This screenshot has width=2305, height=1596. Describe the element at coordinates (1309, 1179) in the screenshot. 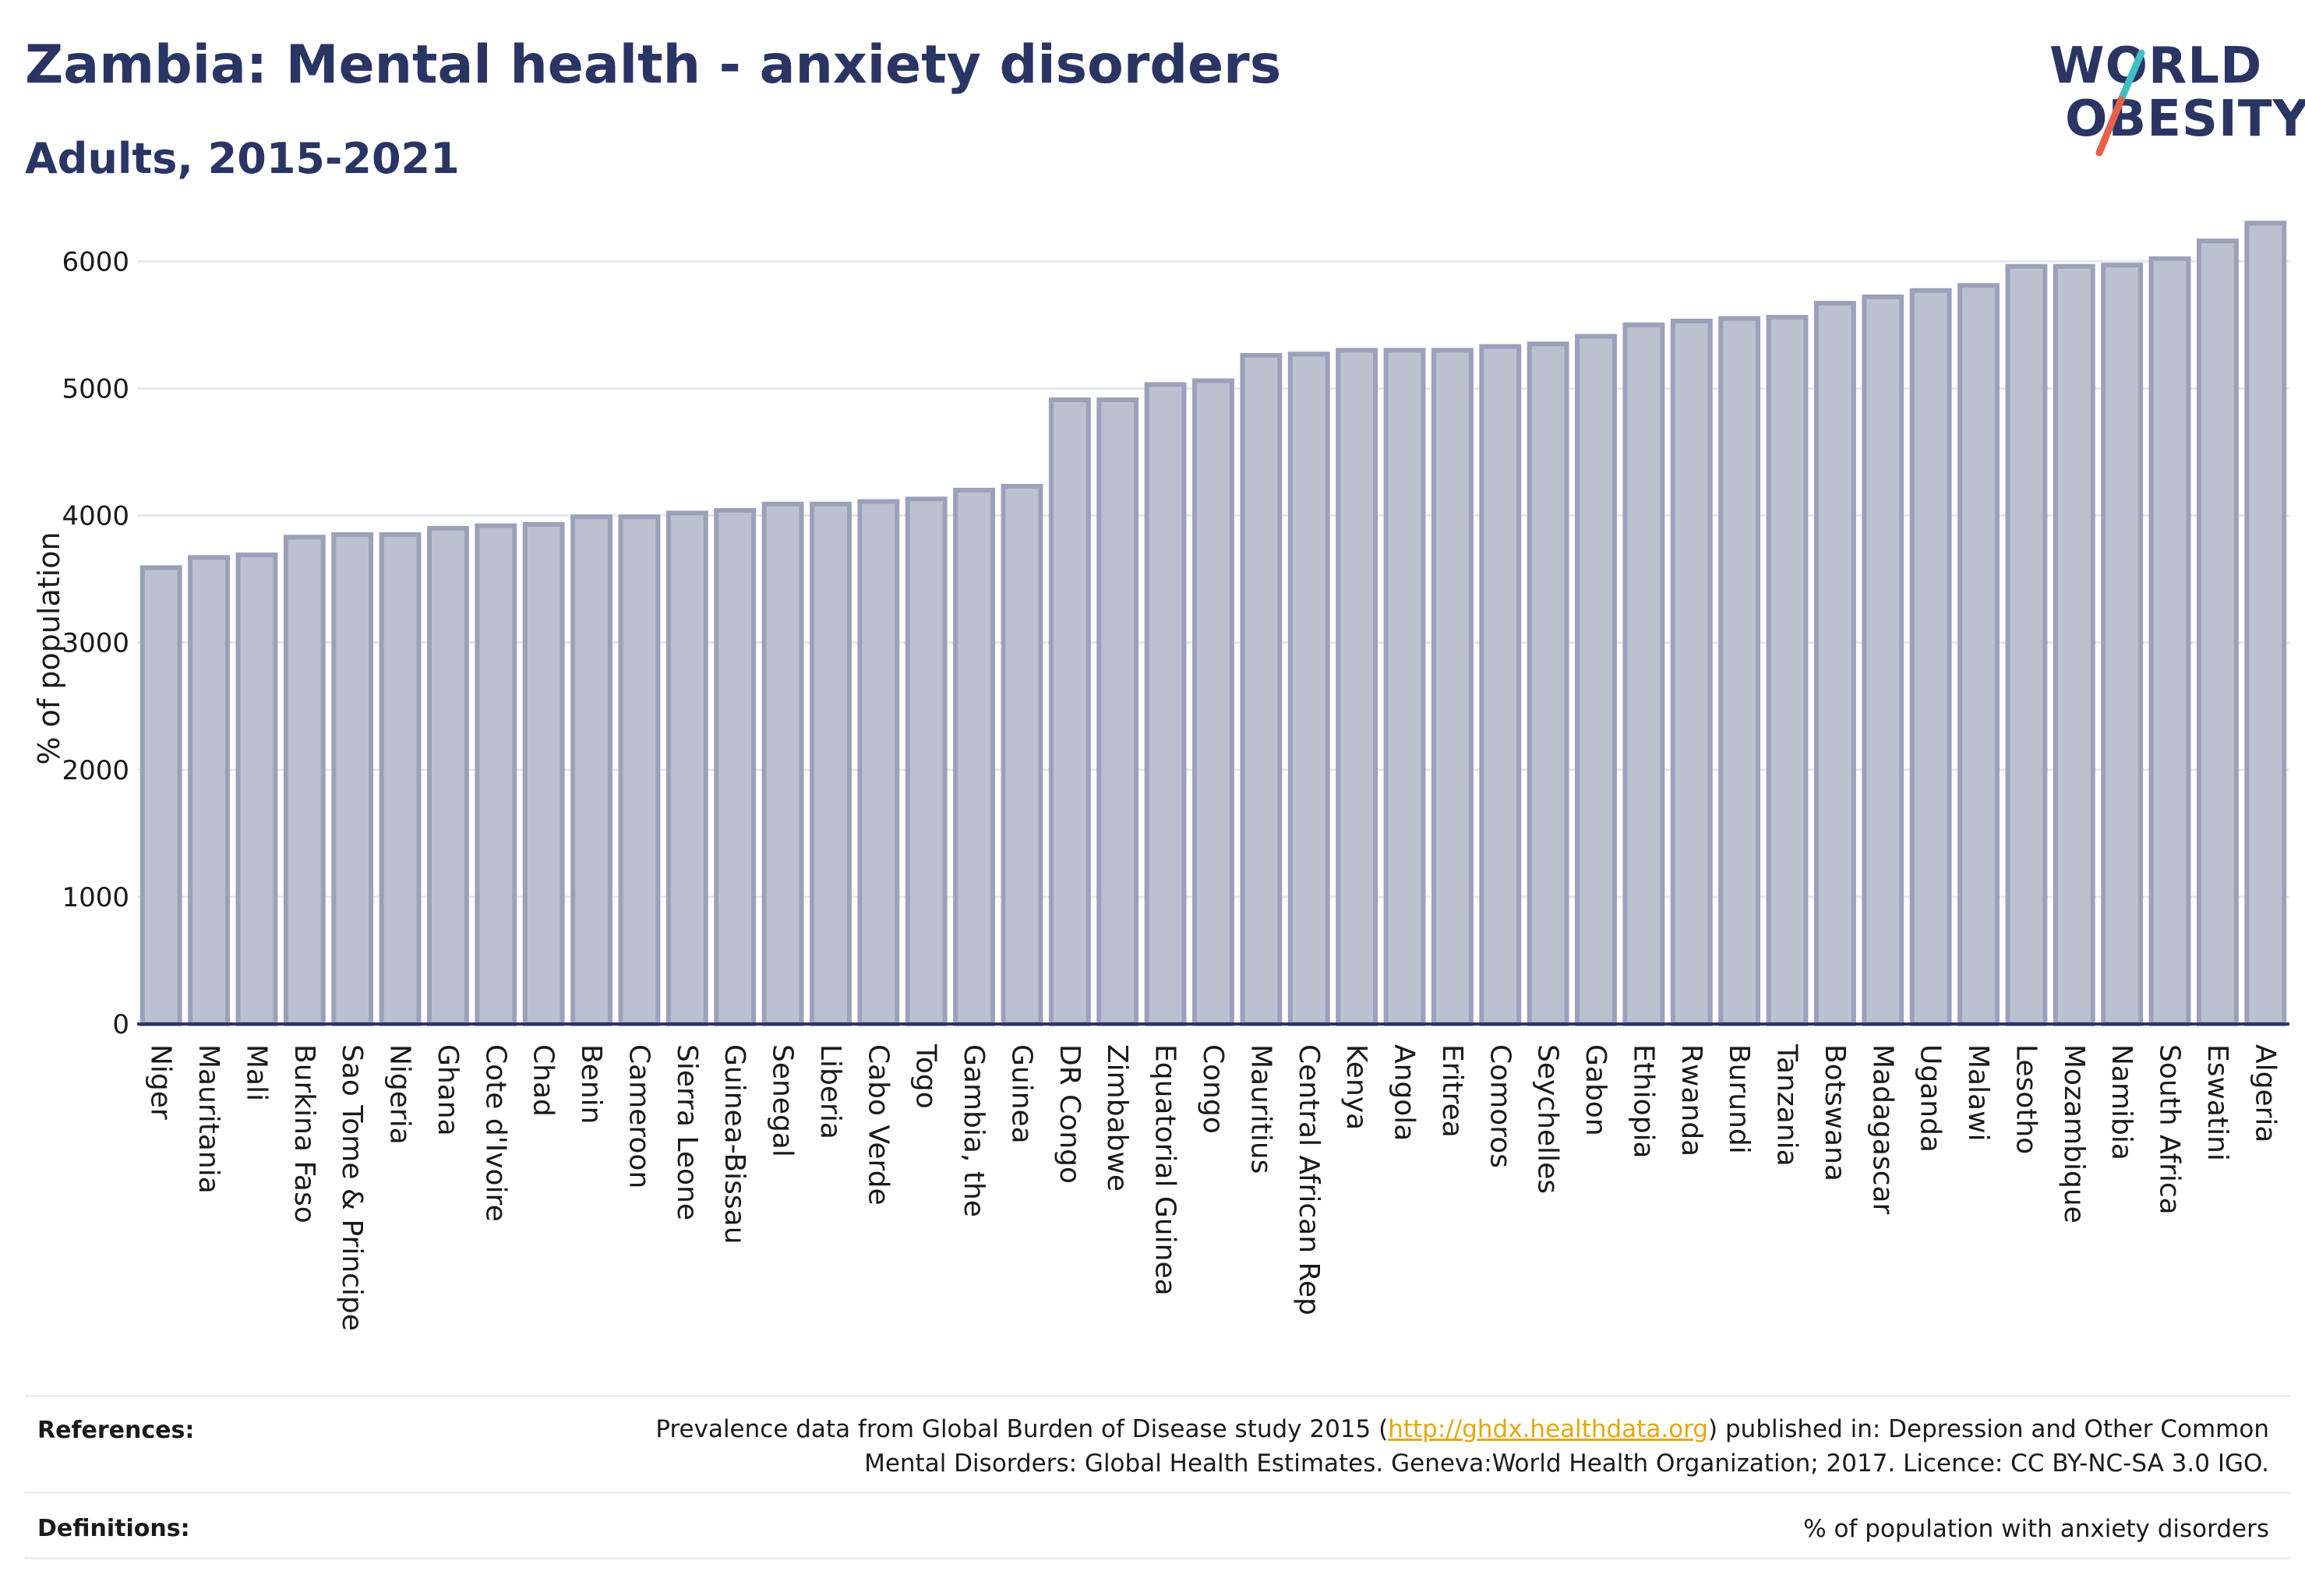

I see `x-tick-label: Central African Rep` at that location.